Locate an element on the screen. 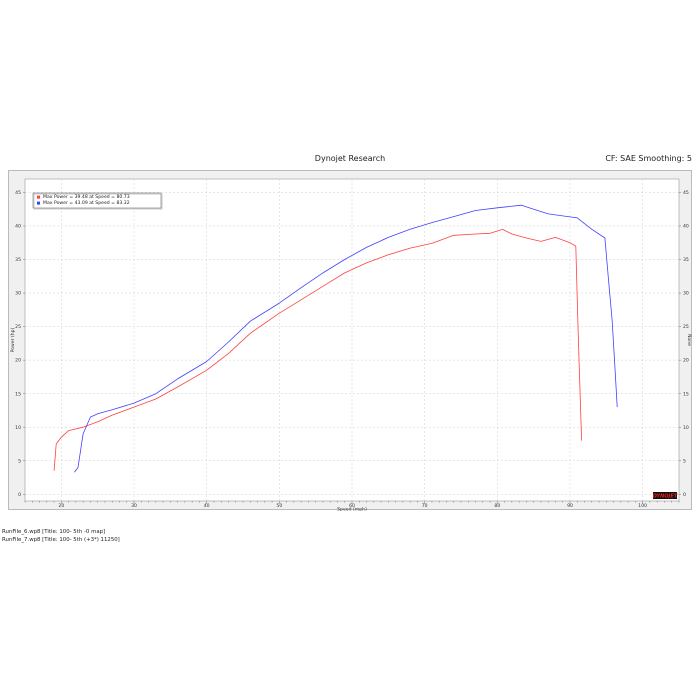  x-tick-label: 80 is located at coordinates (497, 506).